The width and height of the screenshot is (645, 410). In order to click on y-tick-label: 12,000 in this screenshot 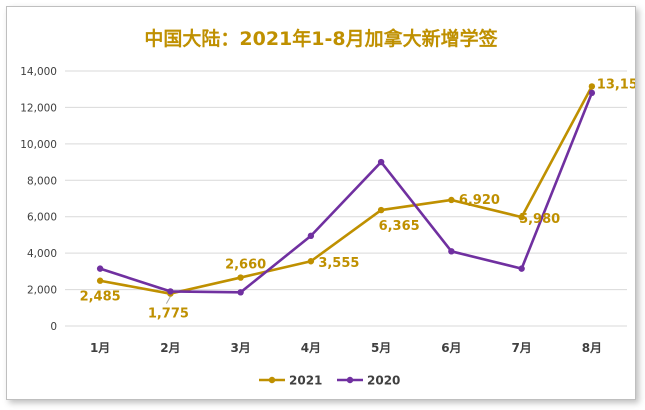, I will do `click(38, 108)`.